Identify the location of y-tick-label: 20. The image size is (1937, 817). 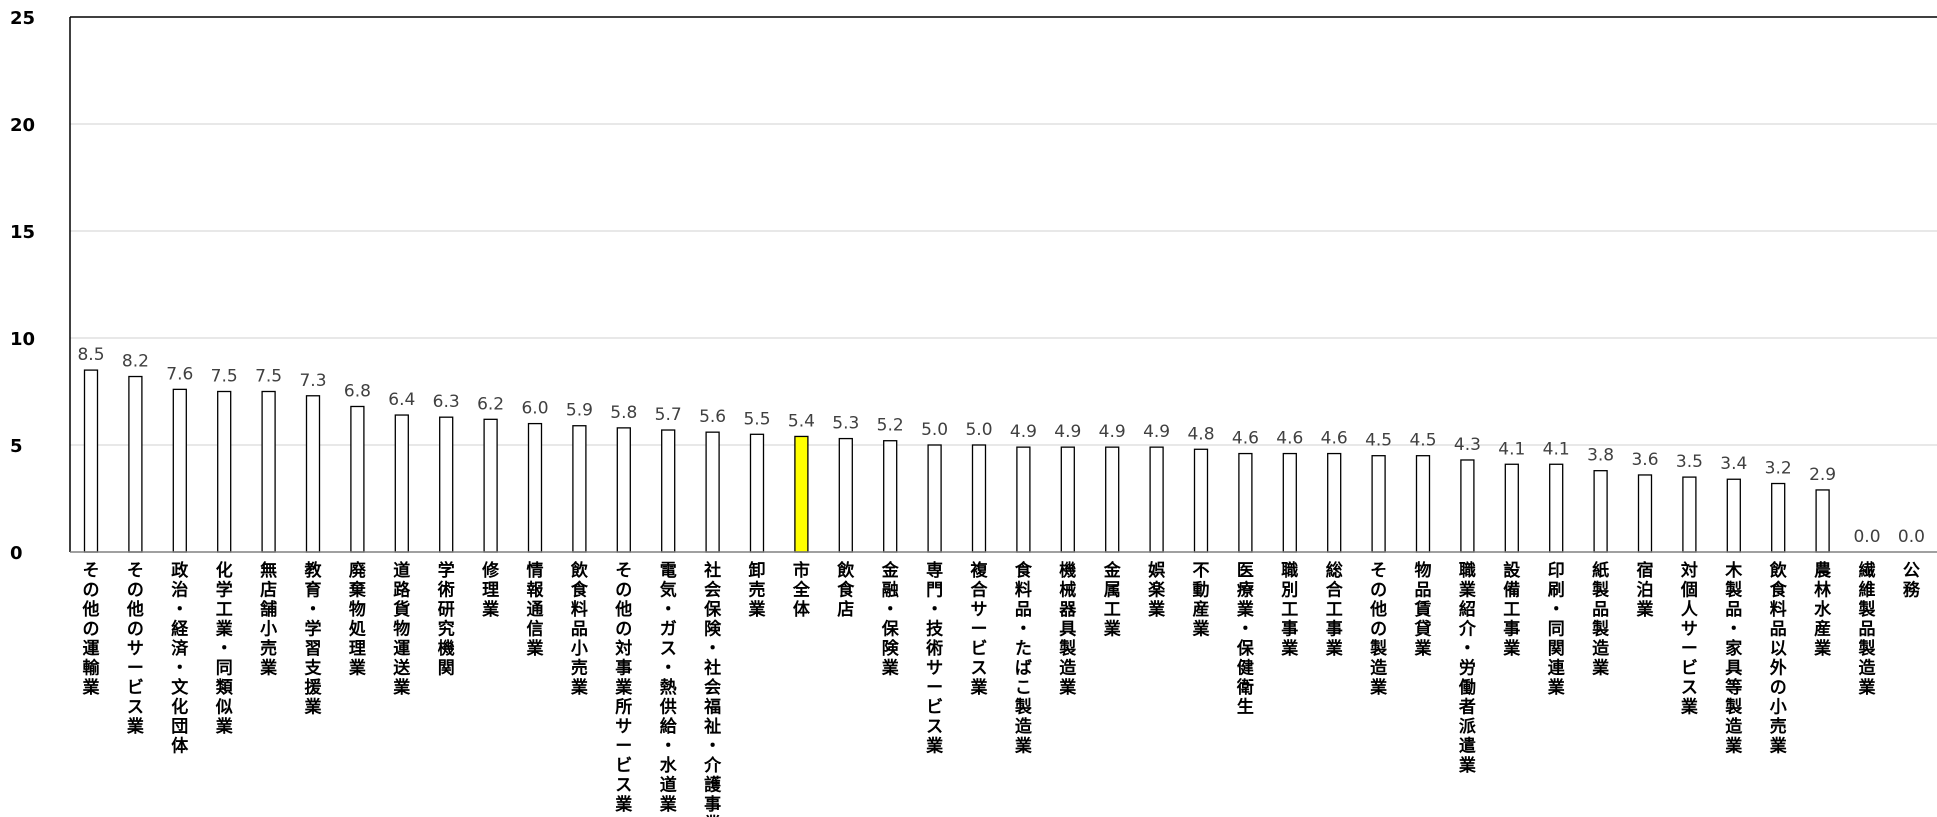
(22, 125).